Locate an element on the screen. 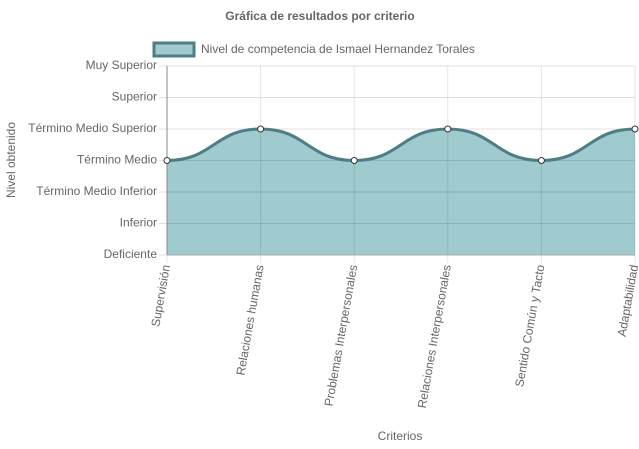  x-tick-label: Supervisión is located at coordinates (160, 296).